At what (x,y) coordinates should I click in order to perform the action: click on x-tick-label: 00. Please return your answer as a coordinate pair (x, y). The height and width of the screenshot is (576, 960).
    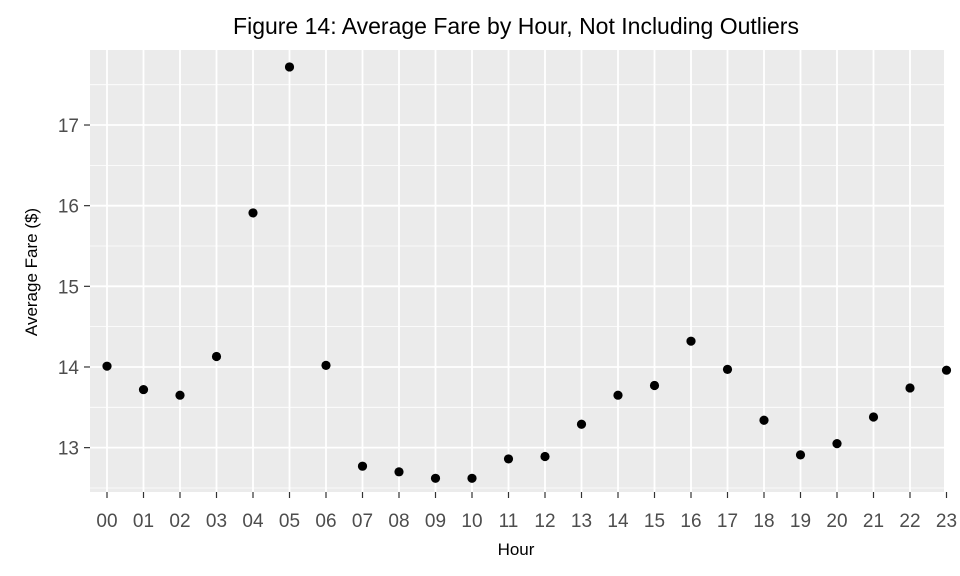
    Looking at the image, I should click on (106, 521).